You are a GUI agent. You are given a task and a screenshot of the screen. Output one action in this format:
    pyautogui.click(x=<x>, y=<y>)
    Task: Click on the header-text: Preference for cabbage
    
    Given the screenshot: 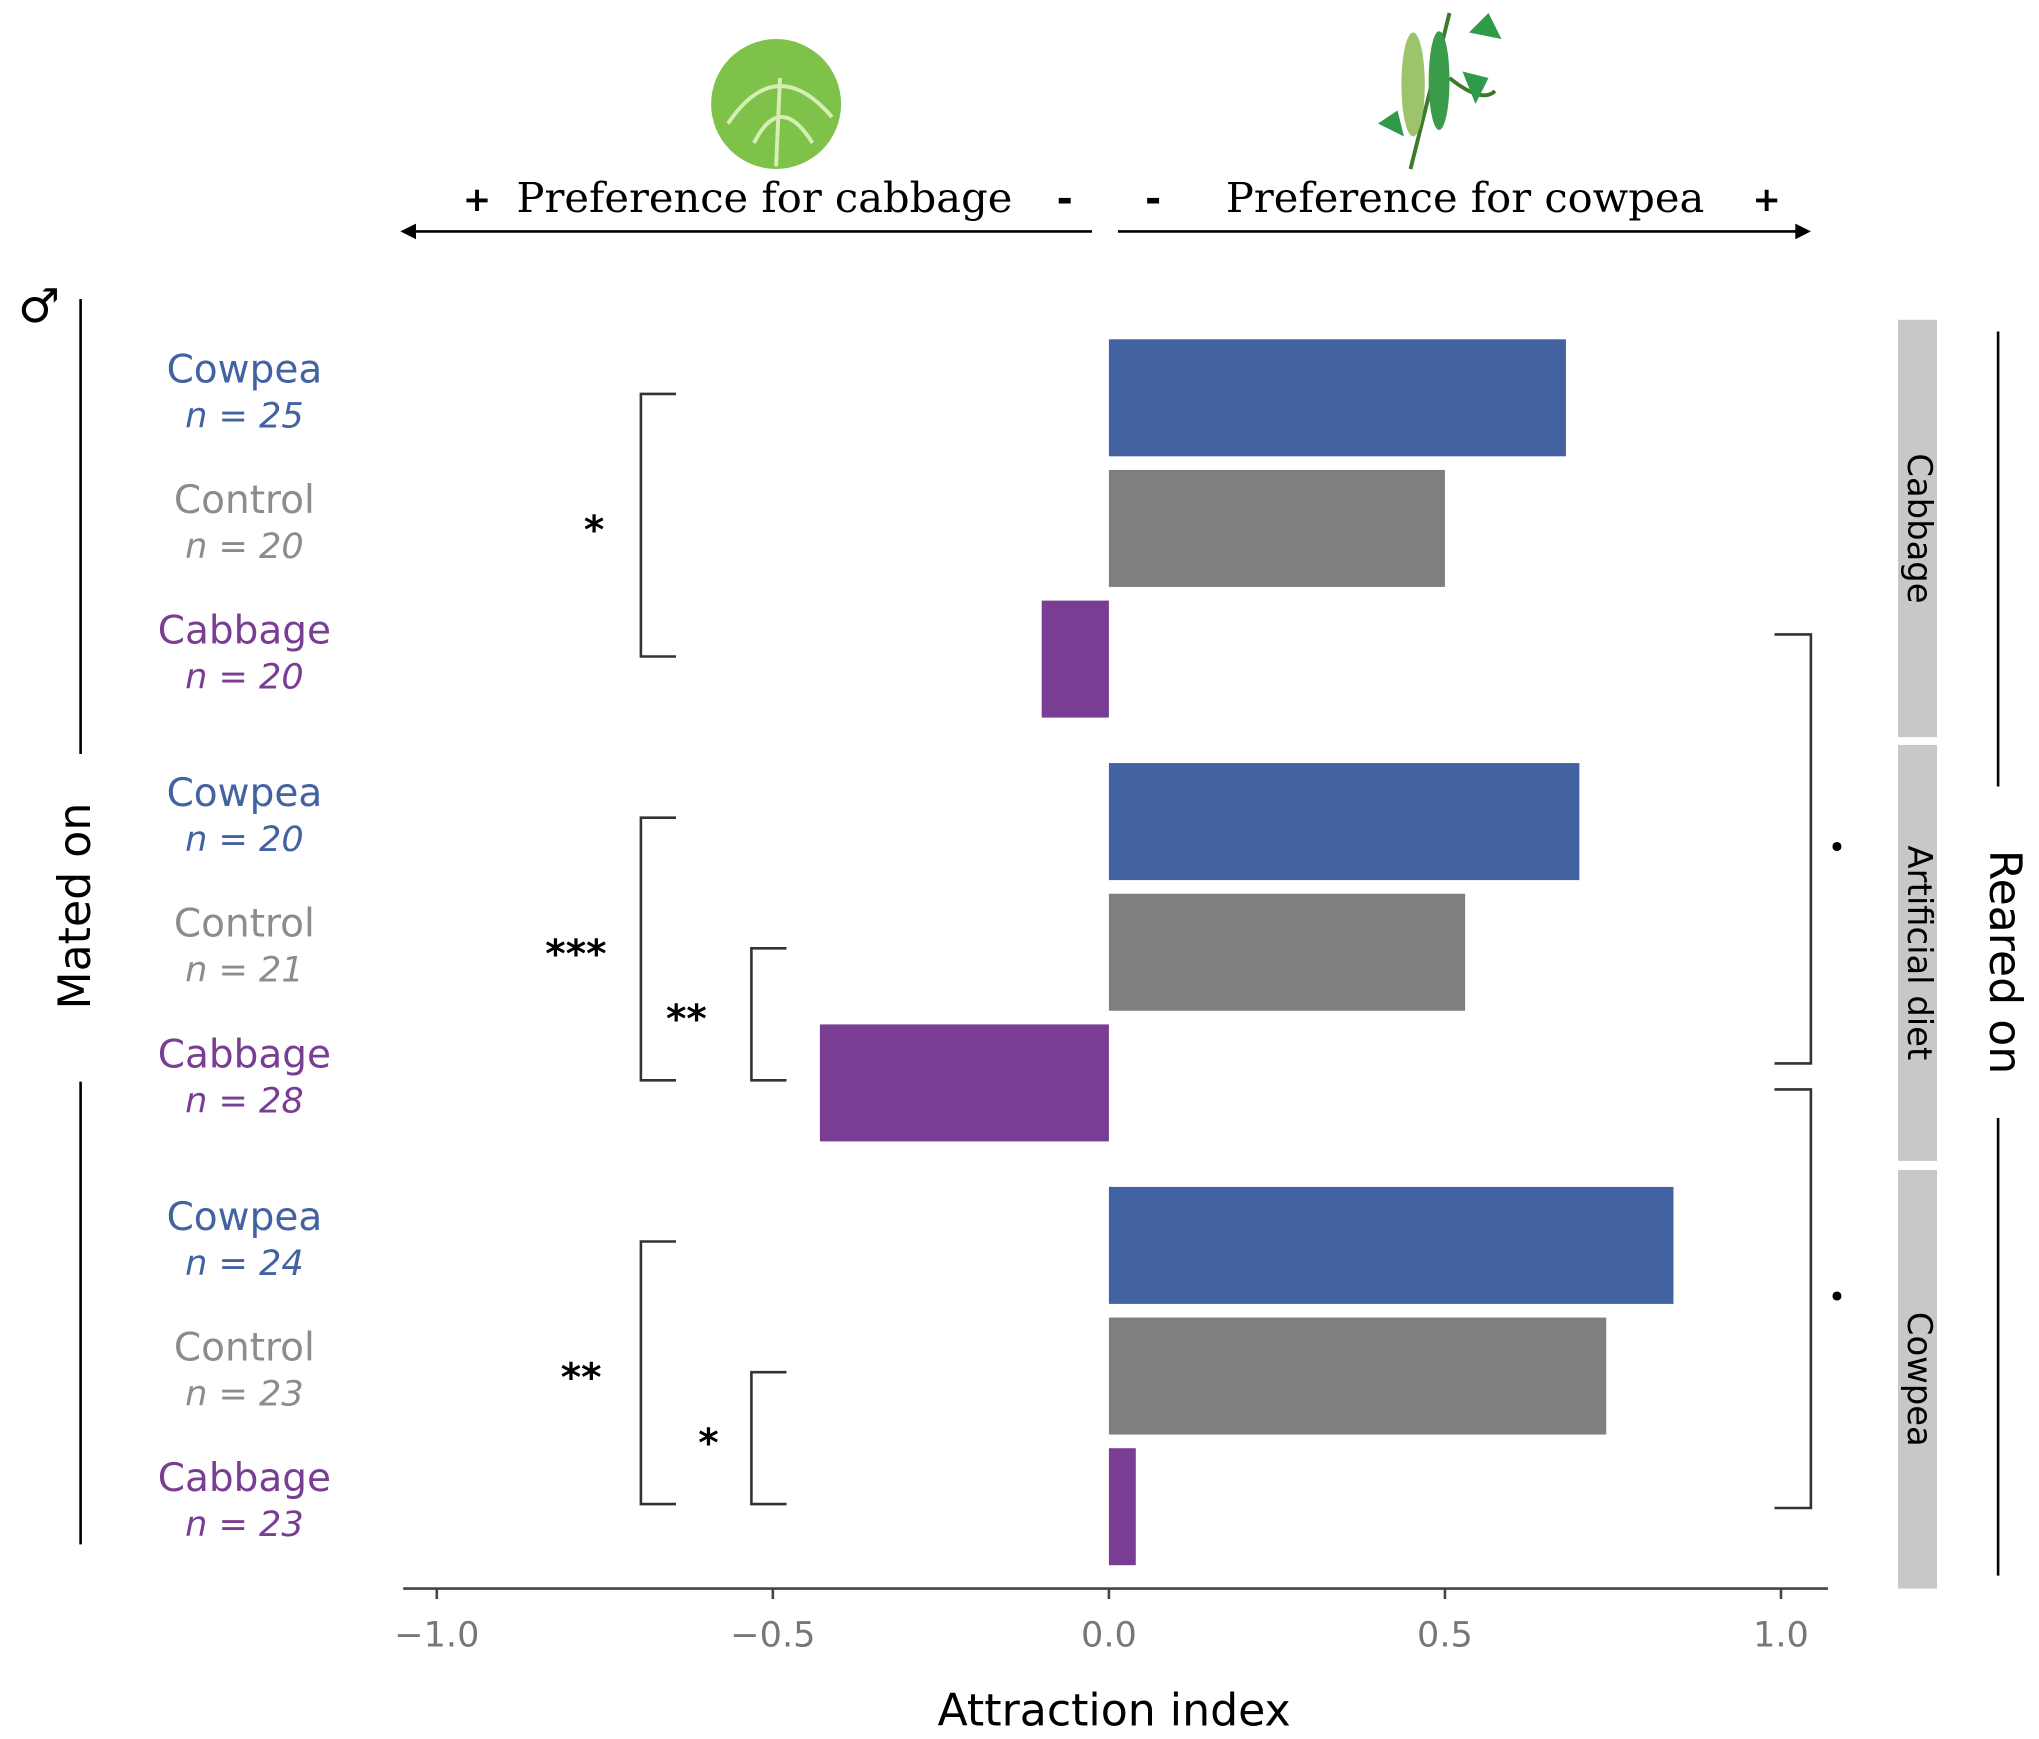 What is the action you would take?
    pyautogui.click(x=764, y=197)
    